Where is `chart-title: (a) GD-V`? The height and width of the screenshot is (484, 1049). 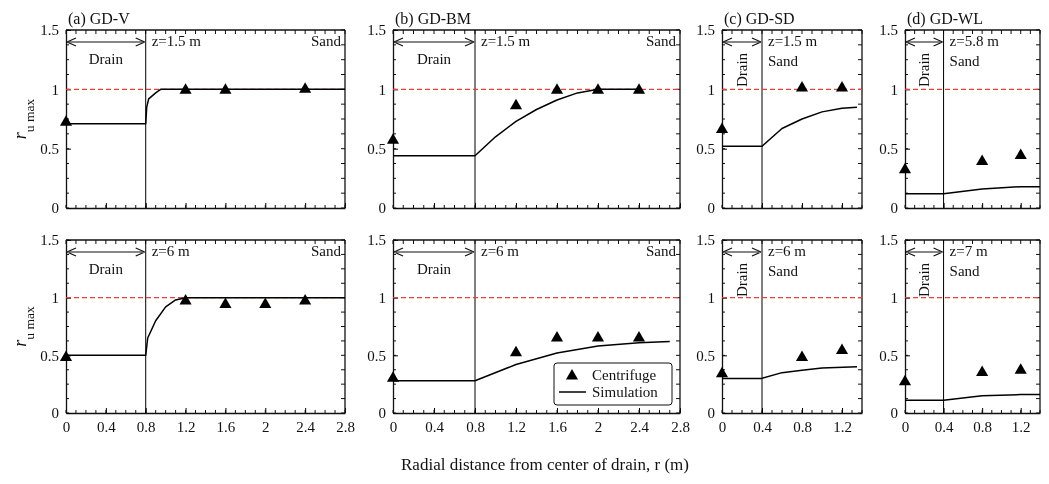 chart-title: (a) GD-V is located at coordinates (99, 19).